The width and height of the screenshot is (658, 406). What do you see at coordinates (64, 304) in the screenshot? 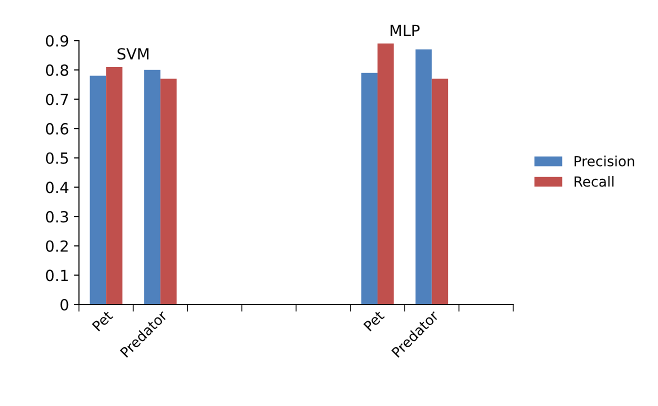
I see `y-tick-label: 0` at bounding box center [64, 304].